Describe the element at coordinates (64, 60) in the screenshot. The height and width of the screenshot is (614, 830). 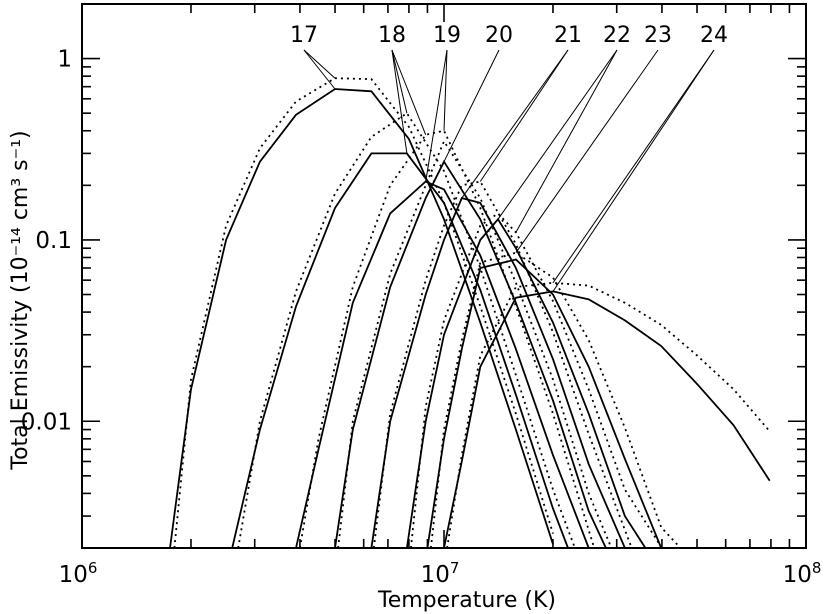
I see `y-tick-label: 1` at that location.